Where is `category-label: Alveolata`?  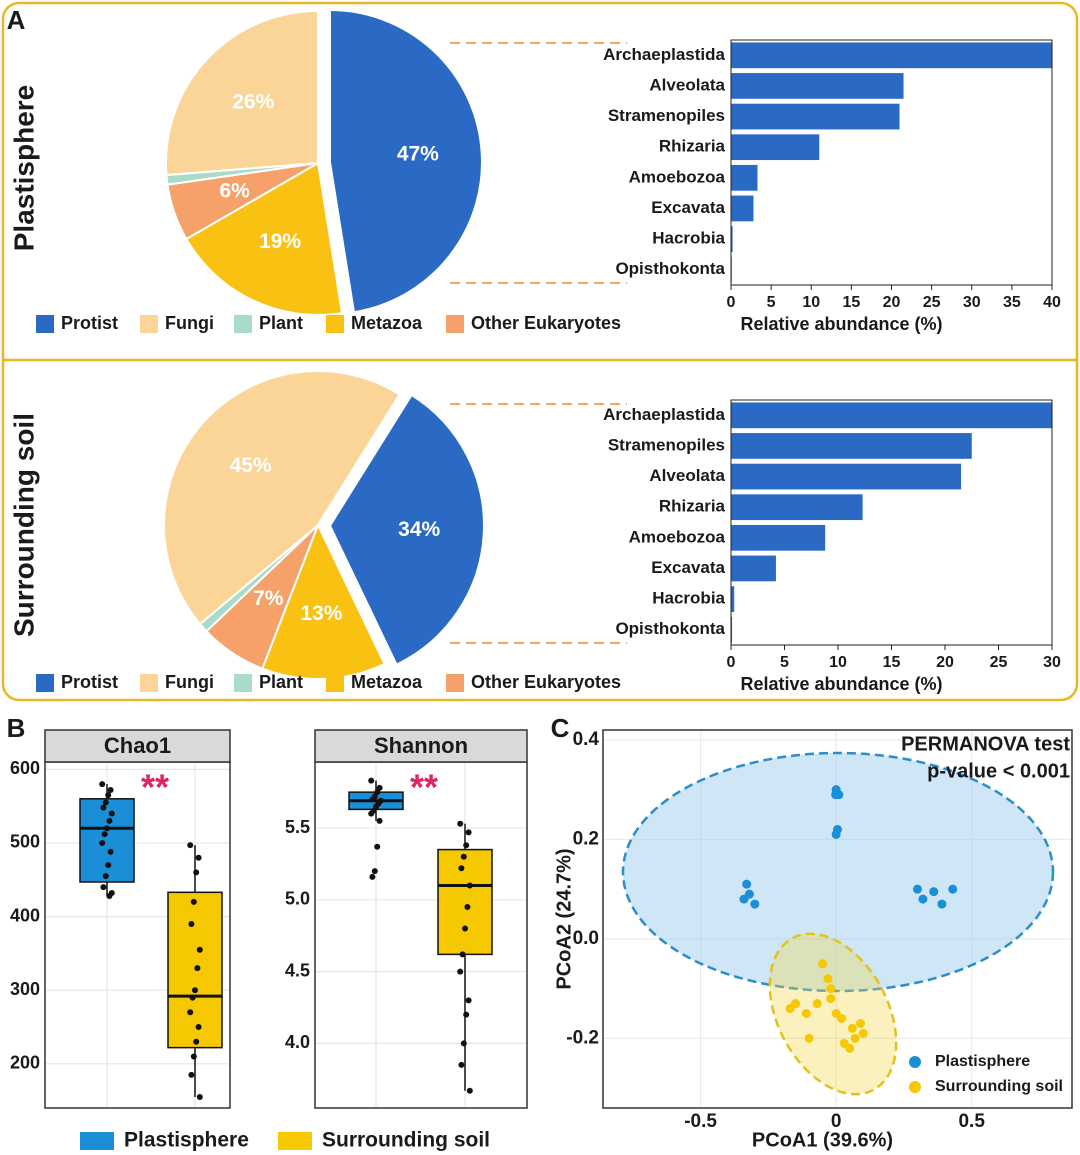 category-label: Alveolata is located at coordinates (687, 475).